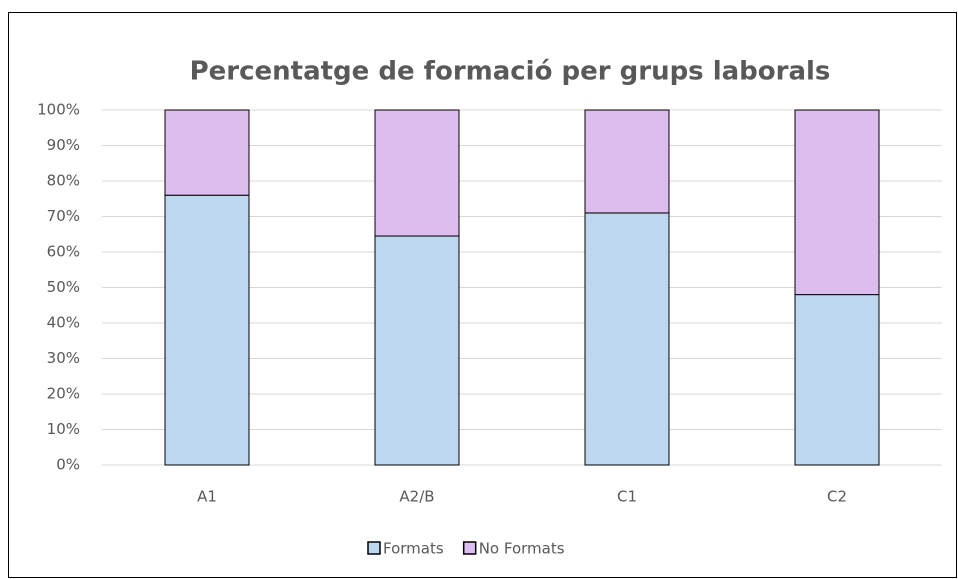 The width and height of the screenshot is (958, 579). I want to click on x-tick-label: A1, so click(207, 497).